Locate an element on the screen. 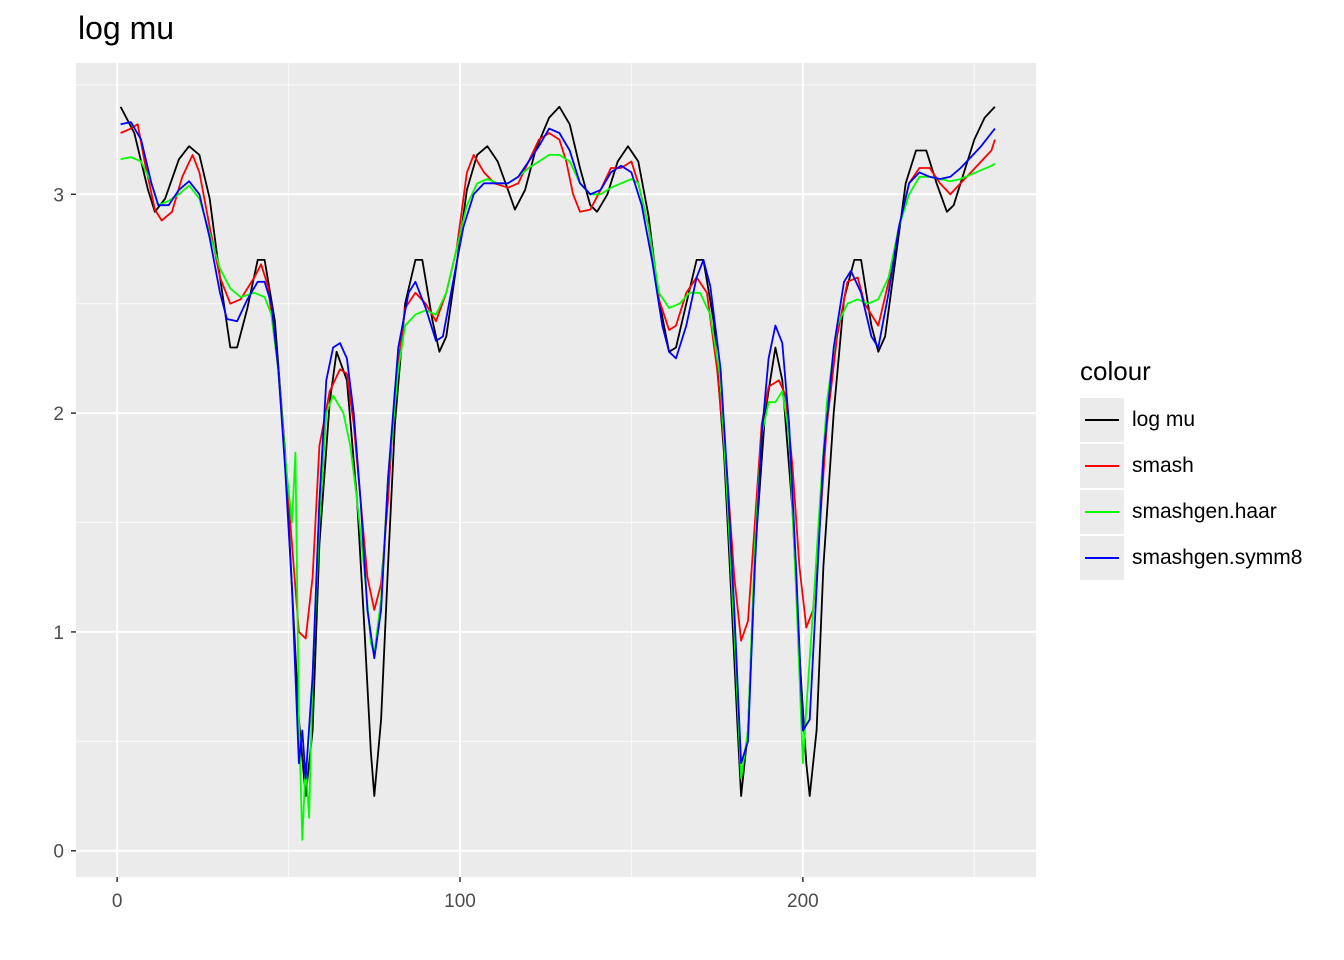 This screenshot has height=960, width=1344. legend-item: log mu is located at coordinates (1191, 420).